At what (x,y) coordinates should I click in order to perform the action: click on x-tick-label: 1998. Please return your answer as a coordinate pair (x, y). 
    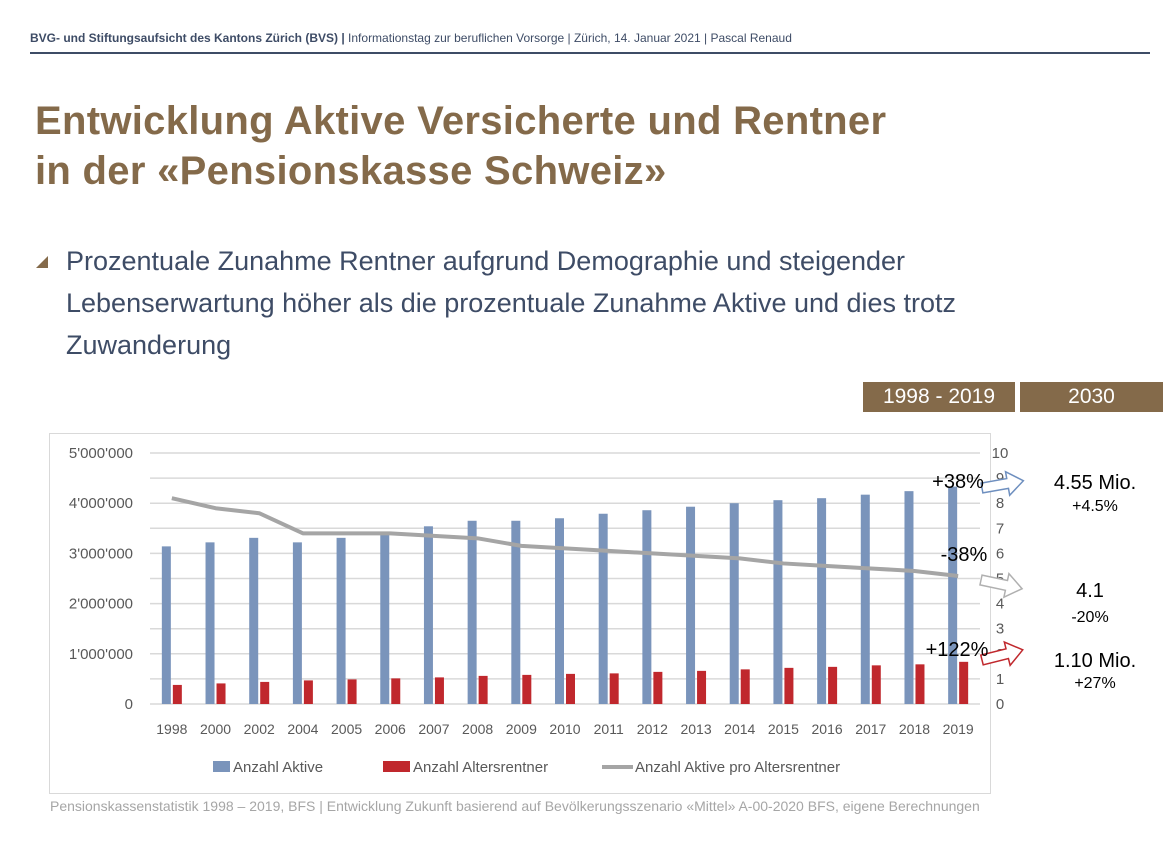
    Looking at the image, I should click on (171, 729).